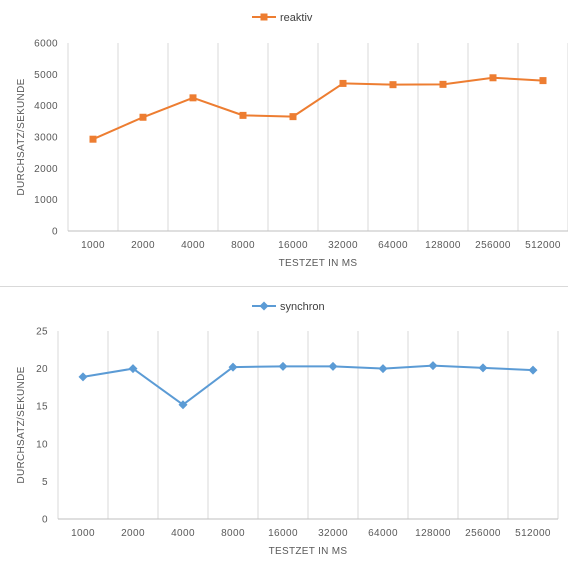 This screenshot has width=568, height=572. What do you see at coordinates (46, 169) in the screenshot?
I see `y-tick-label: 2000` at bounding box center [46, 169].